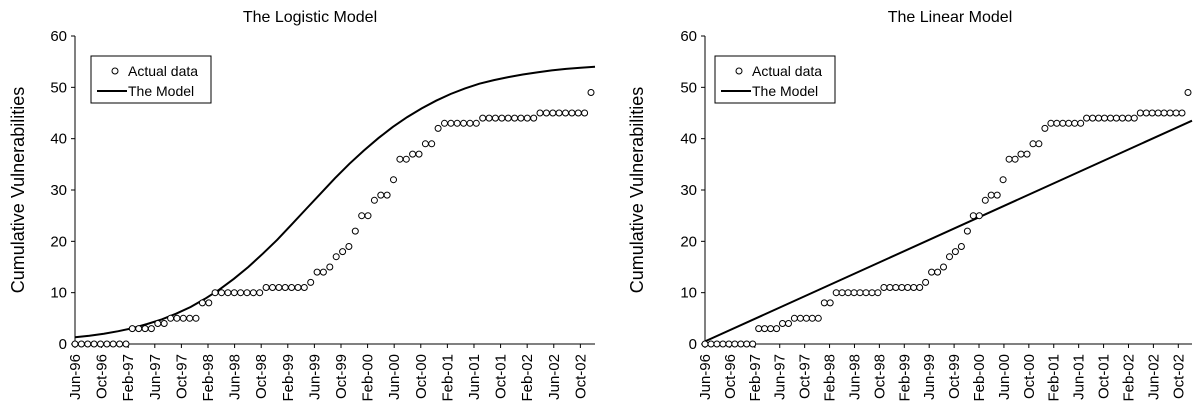 Image resolution: width=1194 pixels, height=415 pixels. I want to click on x-tick-label: Jun-98, so click(854, 377).